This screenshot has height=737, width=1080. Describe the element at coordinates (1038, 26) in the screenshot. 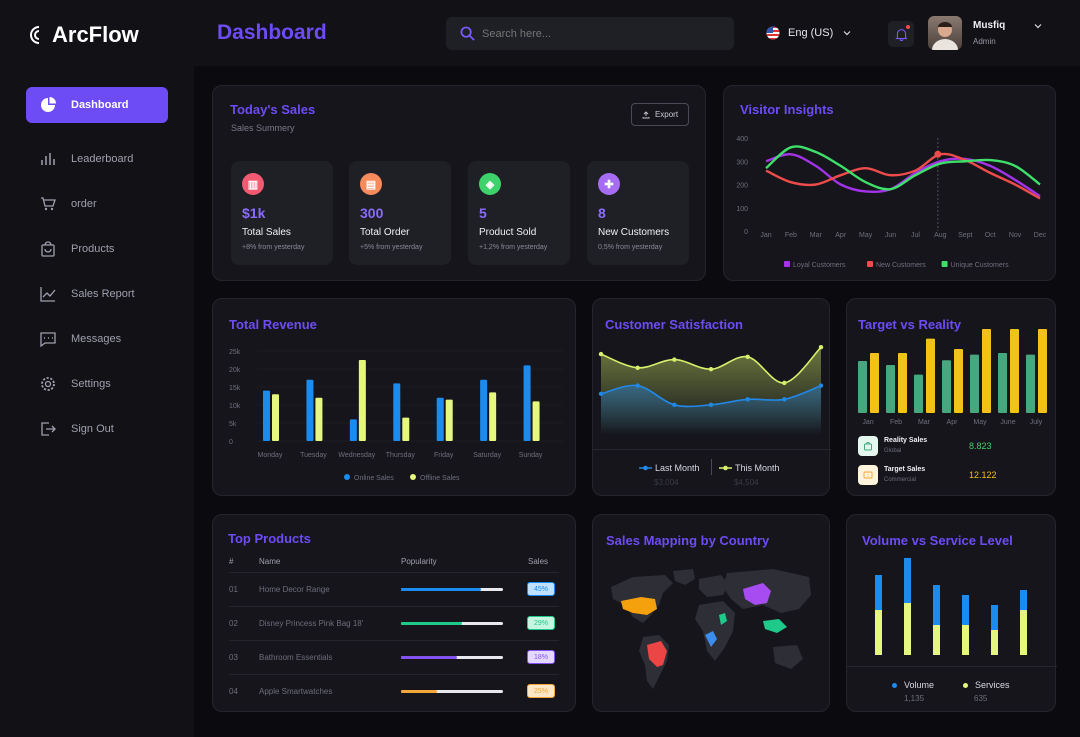

I see `user-menu-chevron-icon` at that location.